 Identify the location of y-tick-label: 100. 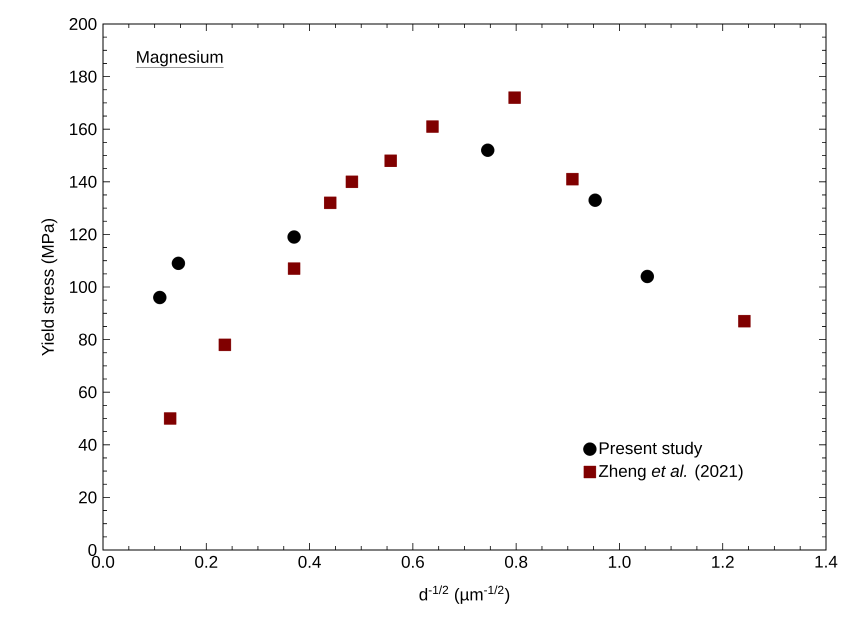
(83, 287).